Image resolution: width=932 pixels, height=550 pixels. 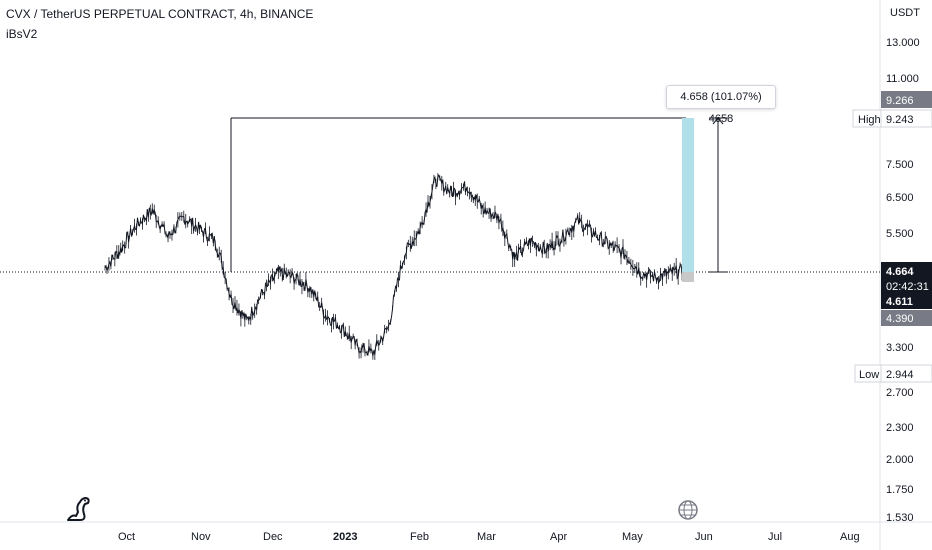 What do you see at coordinates (704, 537) in the screenshot?
I see `time-tick: Jun` at bounding box center [704, 537].